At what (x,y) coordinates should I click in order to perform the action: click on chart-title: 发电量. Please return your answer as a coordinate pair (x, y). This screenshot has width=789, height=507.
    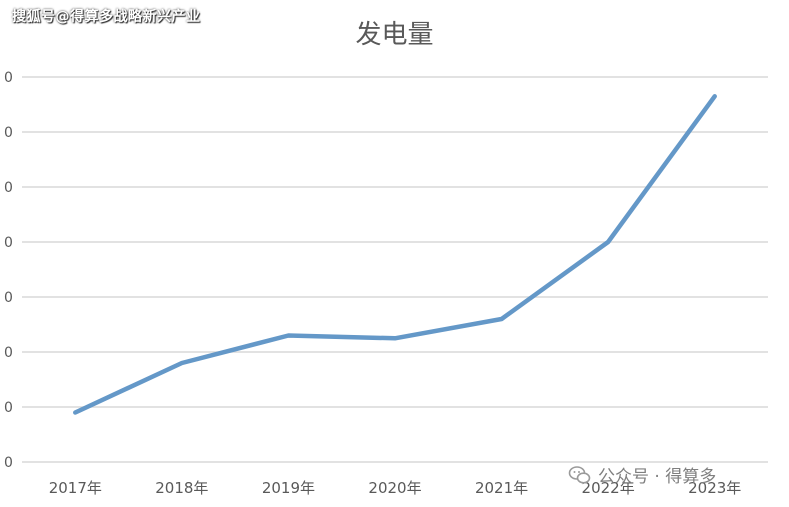
    Looking at the image, I should click on (394, 35).